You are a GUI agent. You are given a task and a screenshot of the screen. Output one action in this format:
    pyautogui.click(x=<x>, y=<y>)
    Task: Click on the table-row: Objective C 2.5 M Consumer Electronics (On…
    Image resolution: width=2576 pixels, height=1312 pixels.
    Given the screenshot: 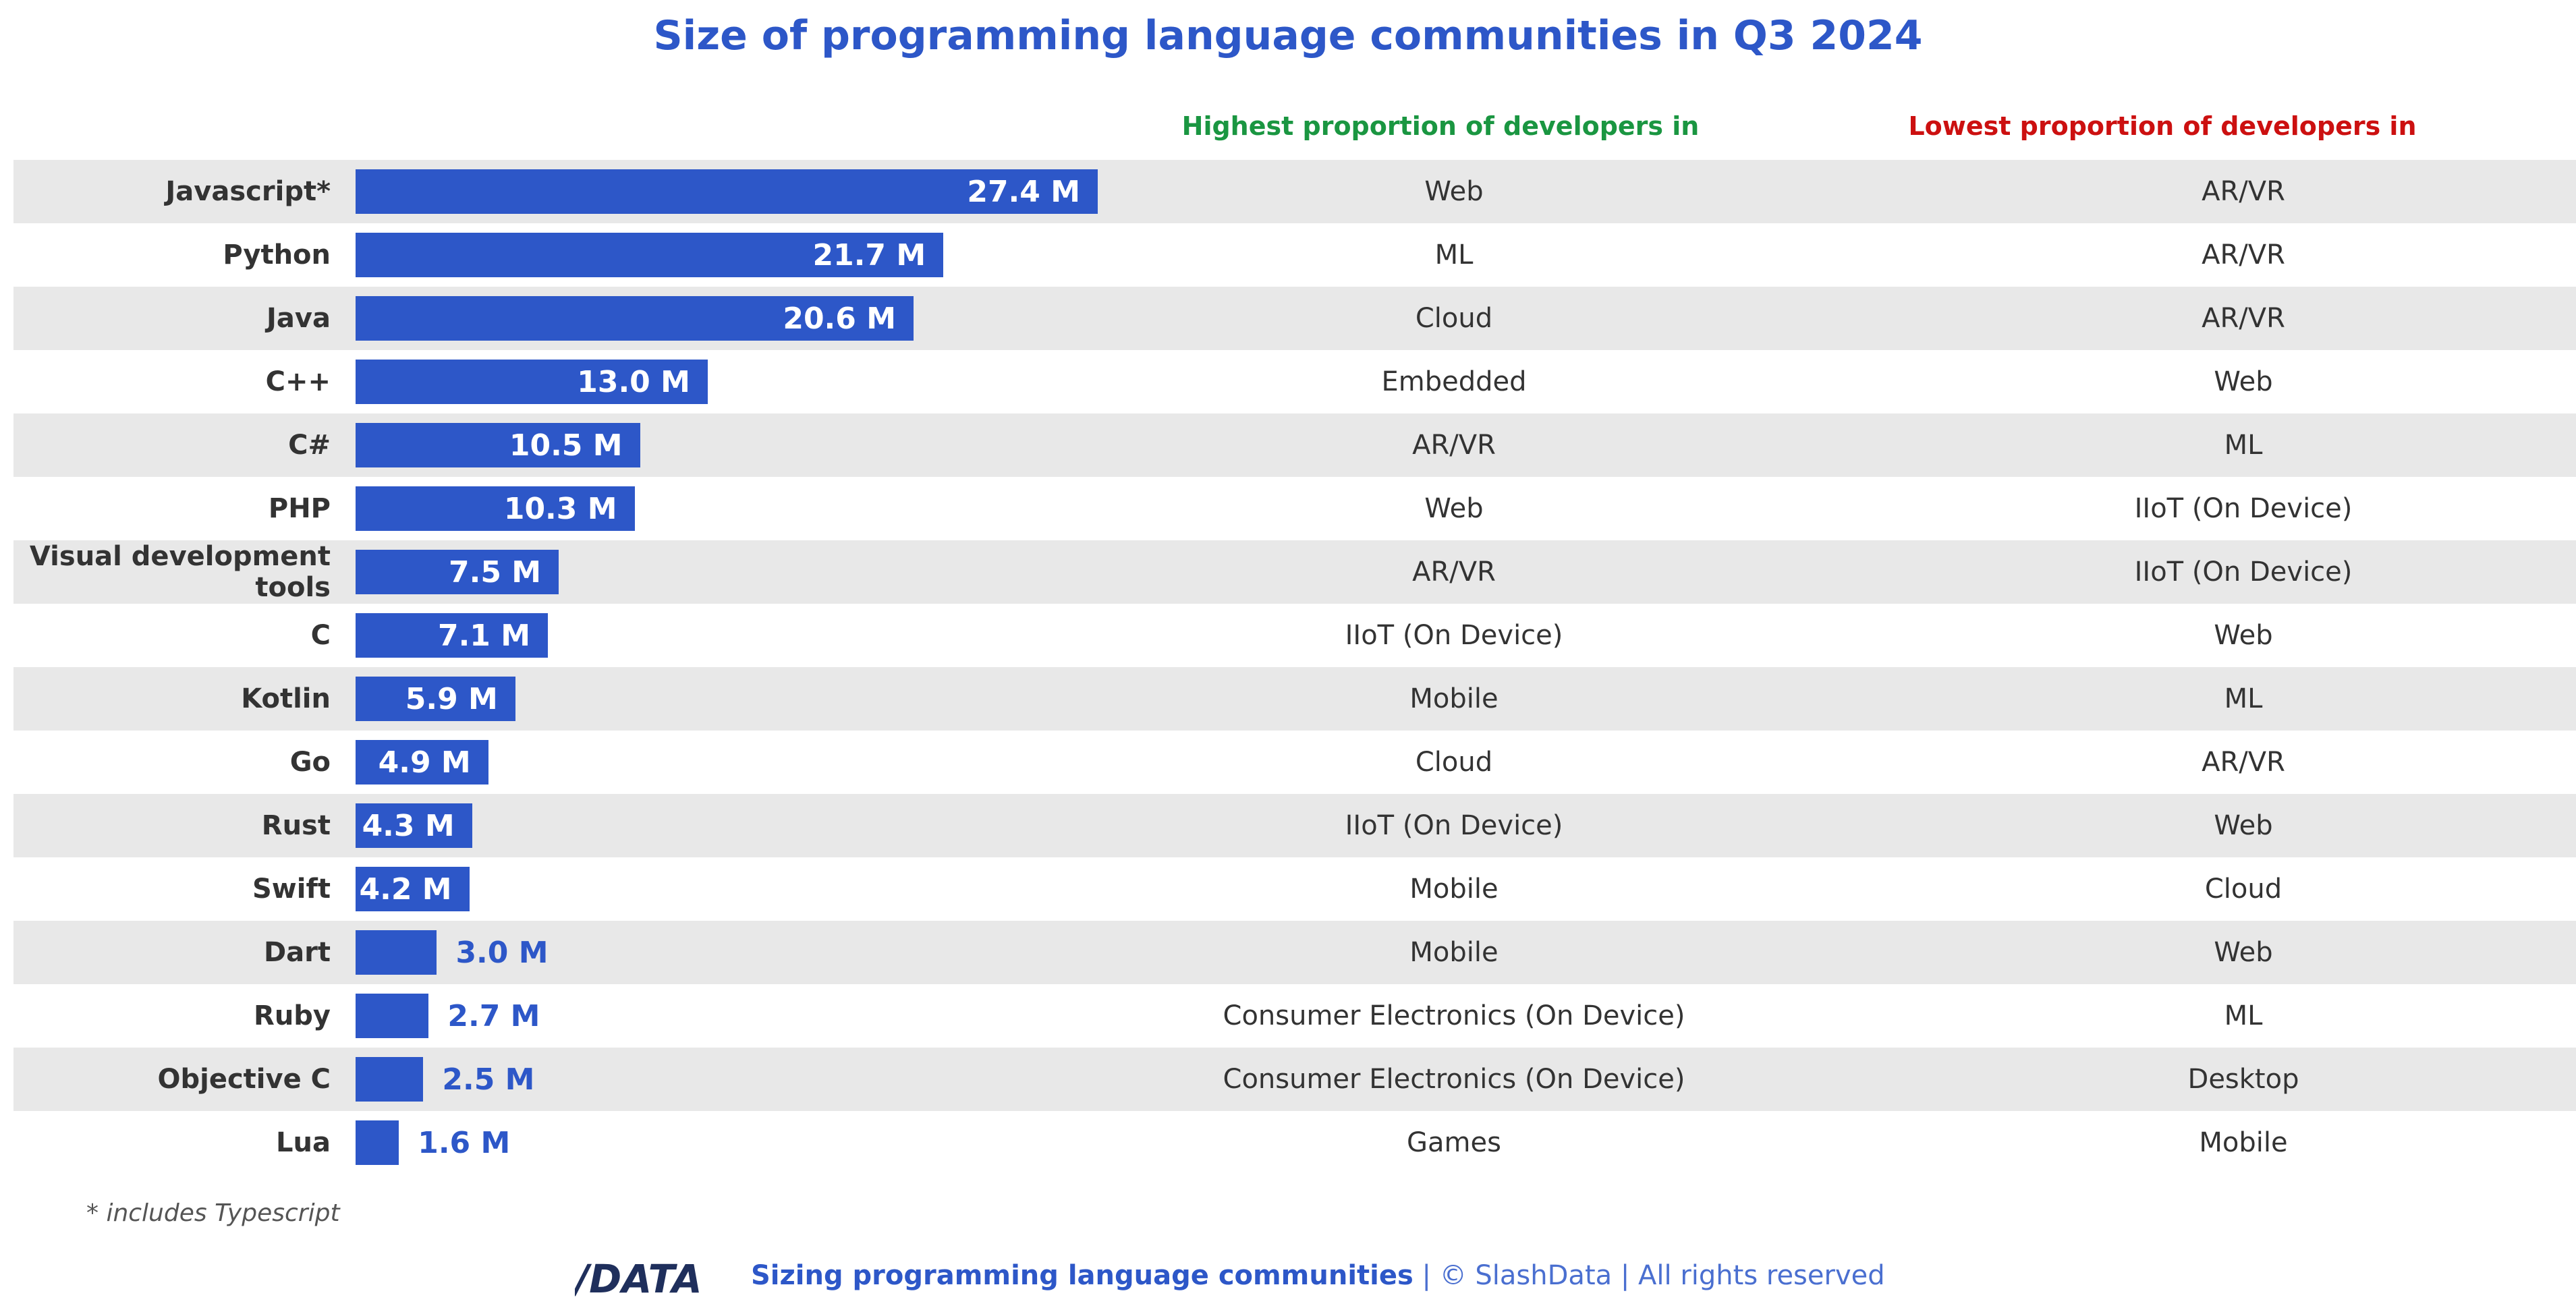 What is the action you would take?
    pyautogui.click(x=1294, y=1079)
    